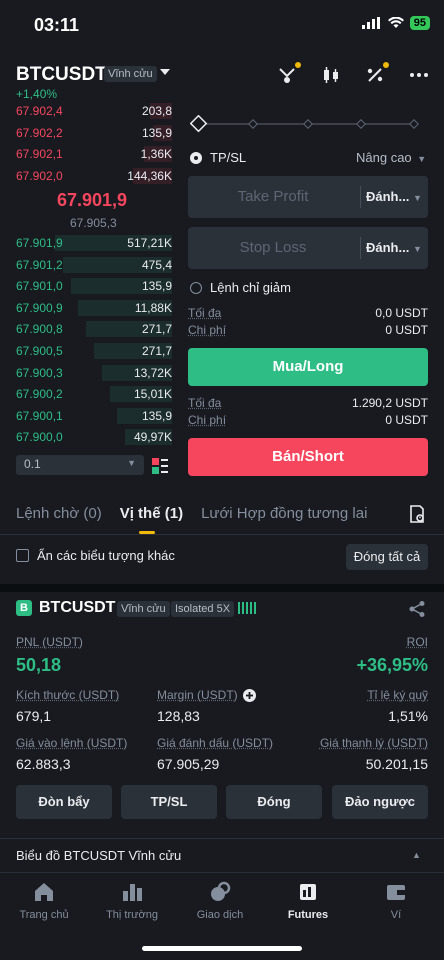 This screenshot has width=444, height=960. I want to click on sl-trigger-select: Đánh... ▼, so click(394, 247).